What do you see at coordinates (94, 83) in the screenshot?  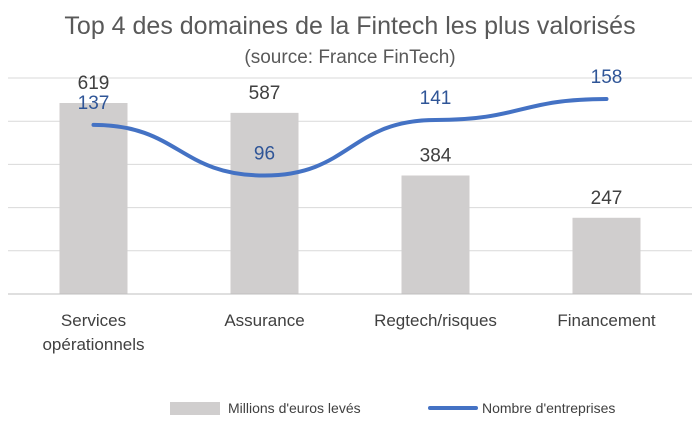 I see `bar-data-label-1: 619` at bounding box center [94, 83].